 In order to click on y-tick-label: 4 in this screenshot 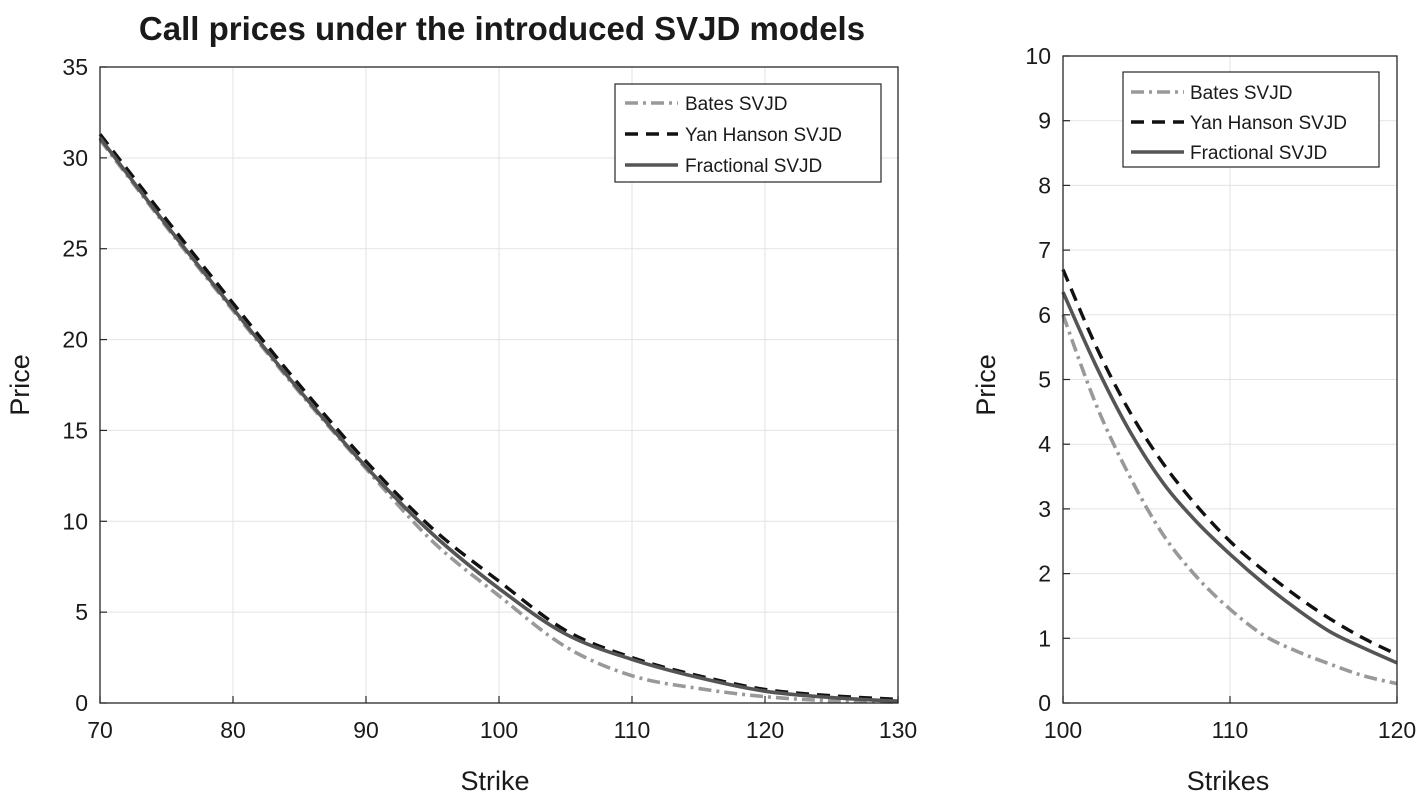, I will do `click(1044, 444)`.